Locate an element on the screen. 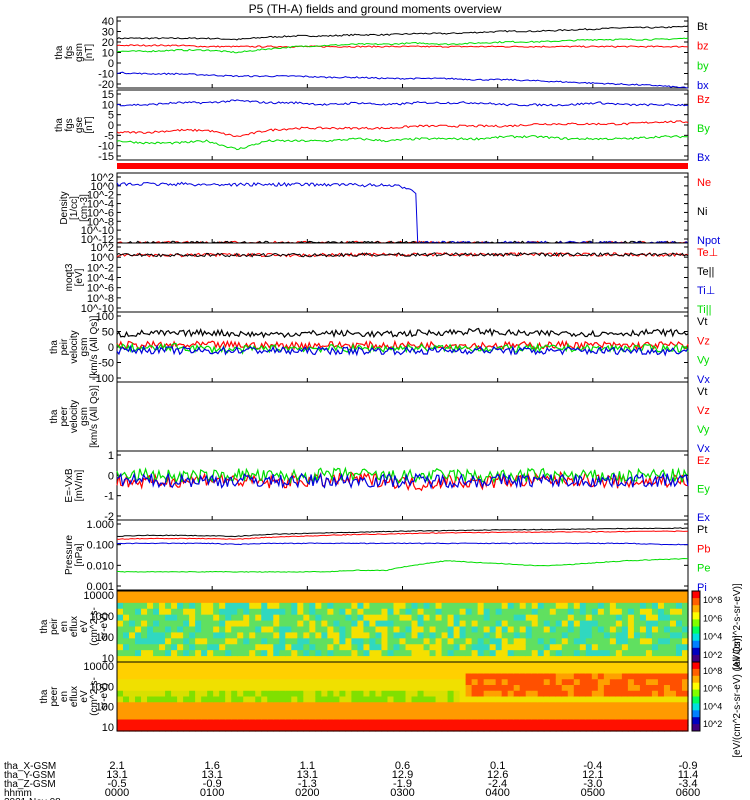  y-tick-label: 1000 is located at coordinates (102, 617).